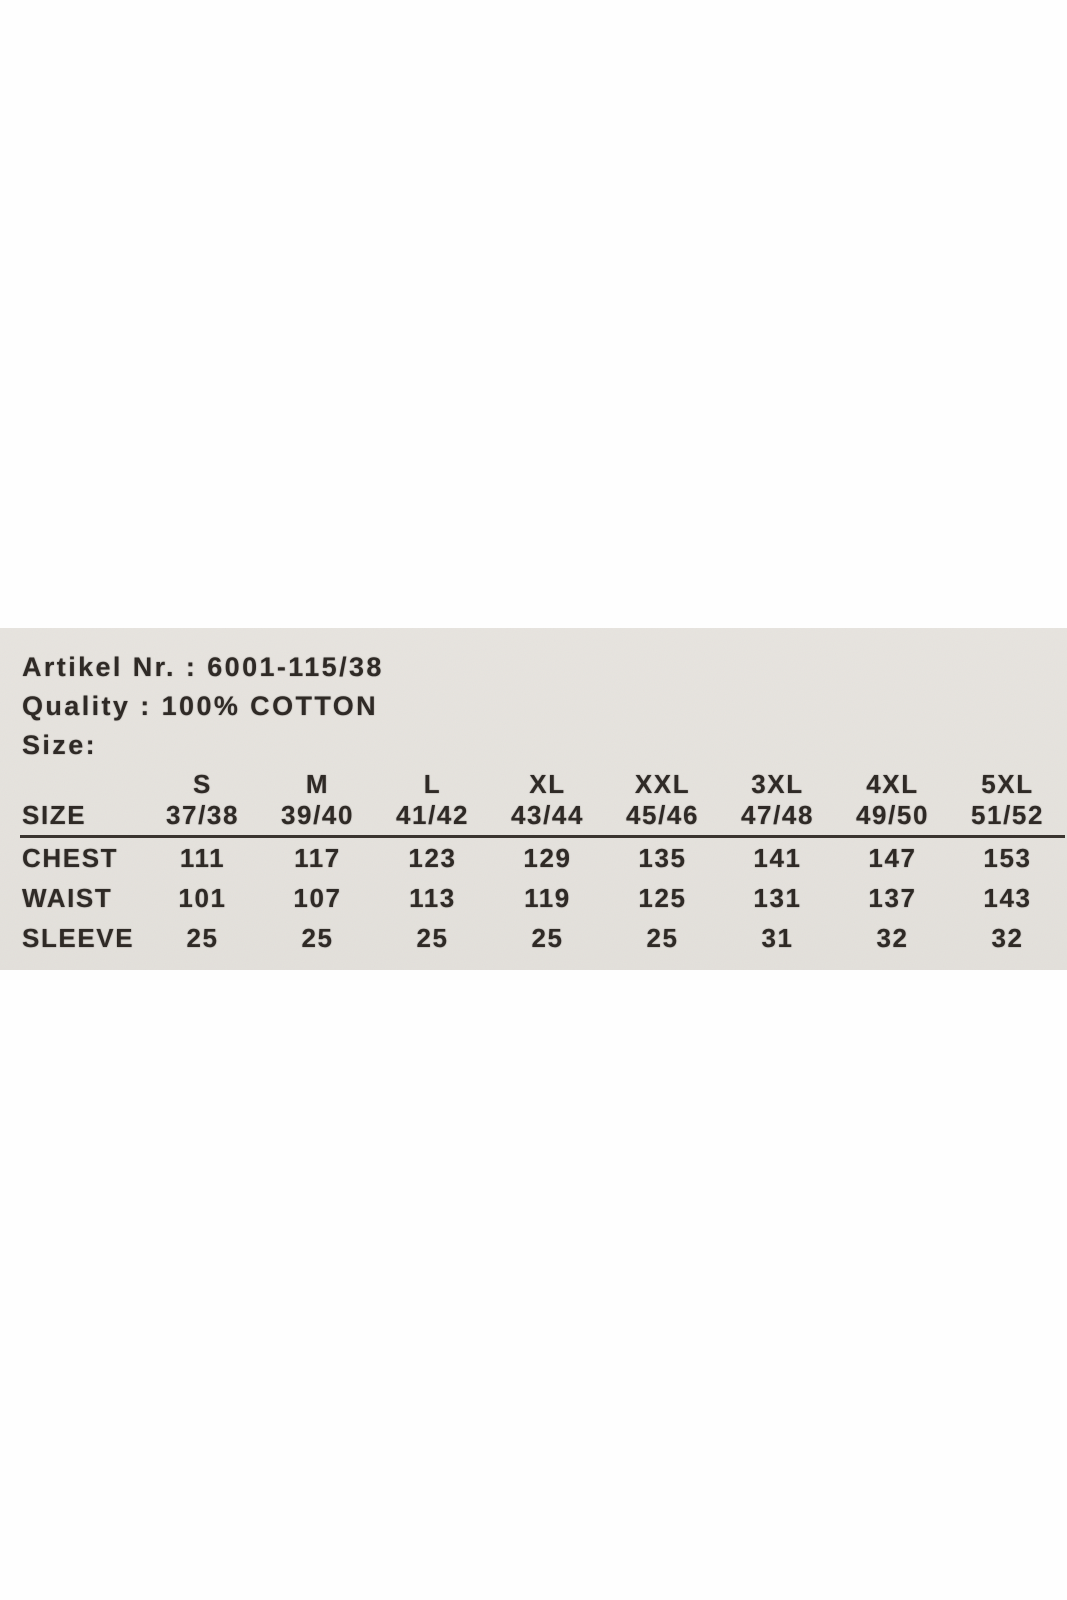 This screenshot has height=1600, width=1067. What do you see at coordinates (1007, 897) in the screenshot?
I see `cell-waist-5XL: 143` at bounding box center [1007, 897].